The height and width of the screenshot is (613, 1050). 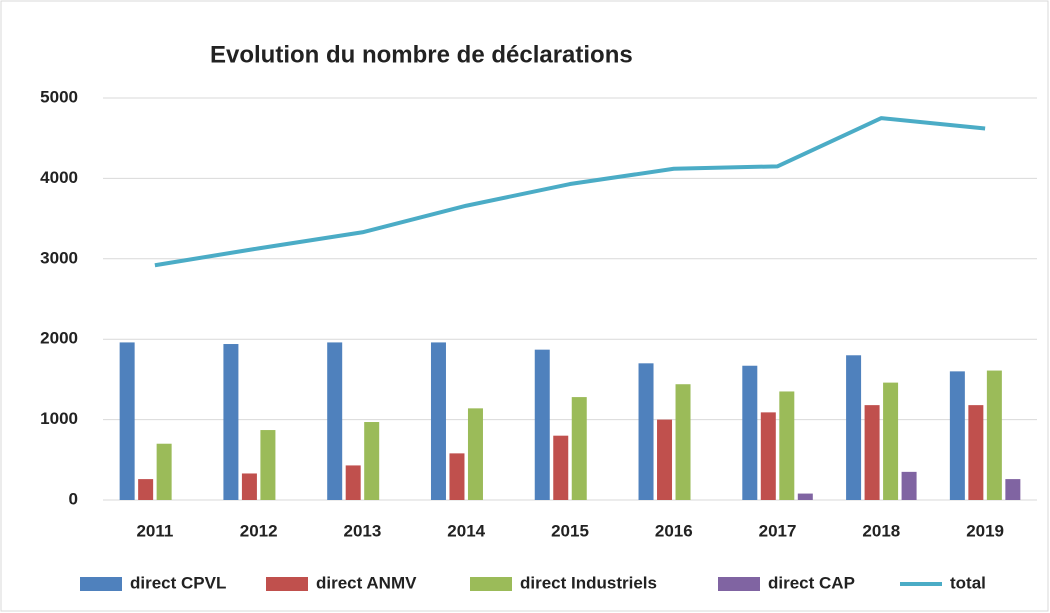 I want to click on x-tick-label: 2018, so click(x=881, y=530).